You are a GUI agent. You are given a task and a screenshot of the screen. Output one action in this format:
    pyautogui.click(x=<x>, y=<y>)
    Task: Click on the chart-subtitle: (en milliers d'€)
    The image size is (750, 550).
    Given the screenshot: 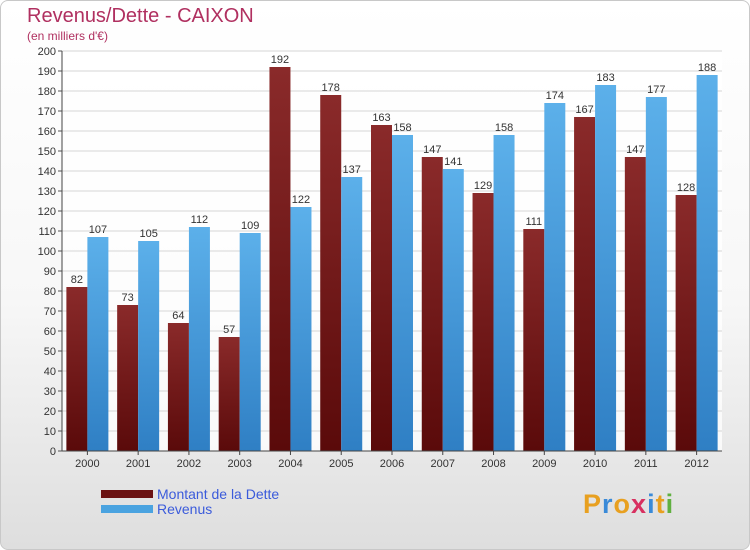 What is the action you would take?
    pyautogui.click(x=67, y=36)
    